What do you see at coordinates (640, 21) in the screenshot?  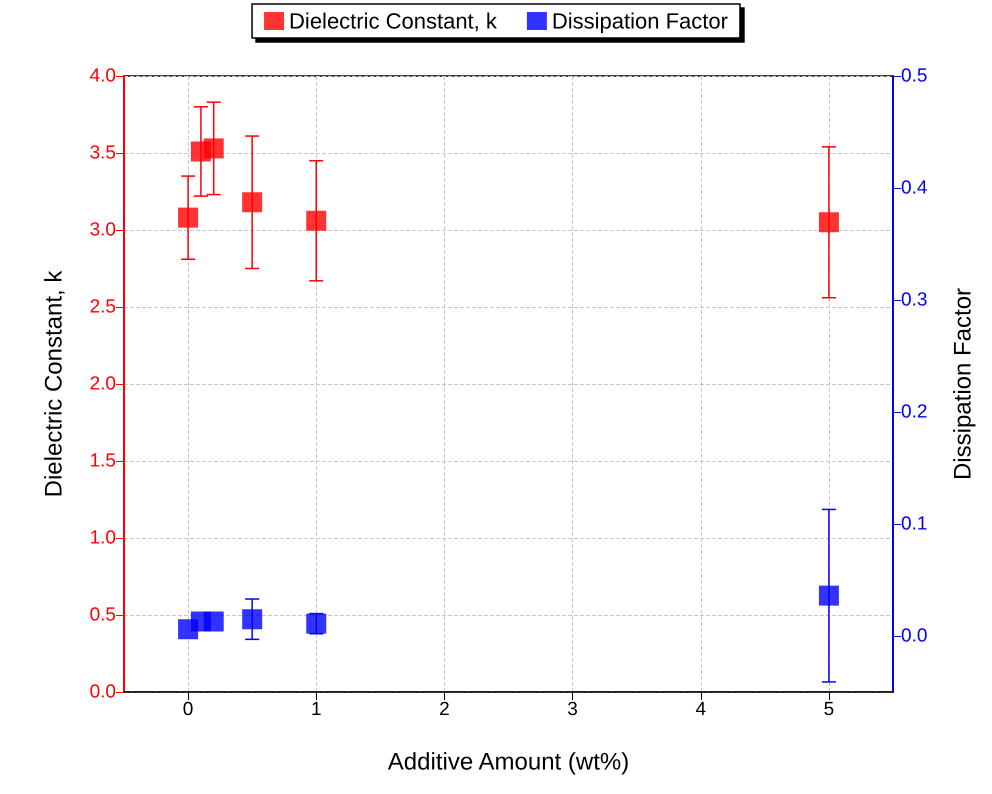 I see `legend-label: Dissipation Factor` at bounding box center [640, 21].